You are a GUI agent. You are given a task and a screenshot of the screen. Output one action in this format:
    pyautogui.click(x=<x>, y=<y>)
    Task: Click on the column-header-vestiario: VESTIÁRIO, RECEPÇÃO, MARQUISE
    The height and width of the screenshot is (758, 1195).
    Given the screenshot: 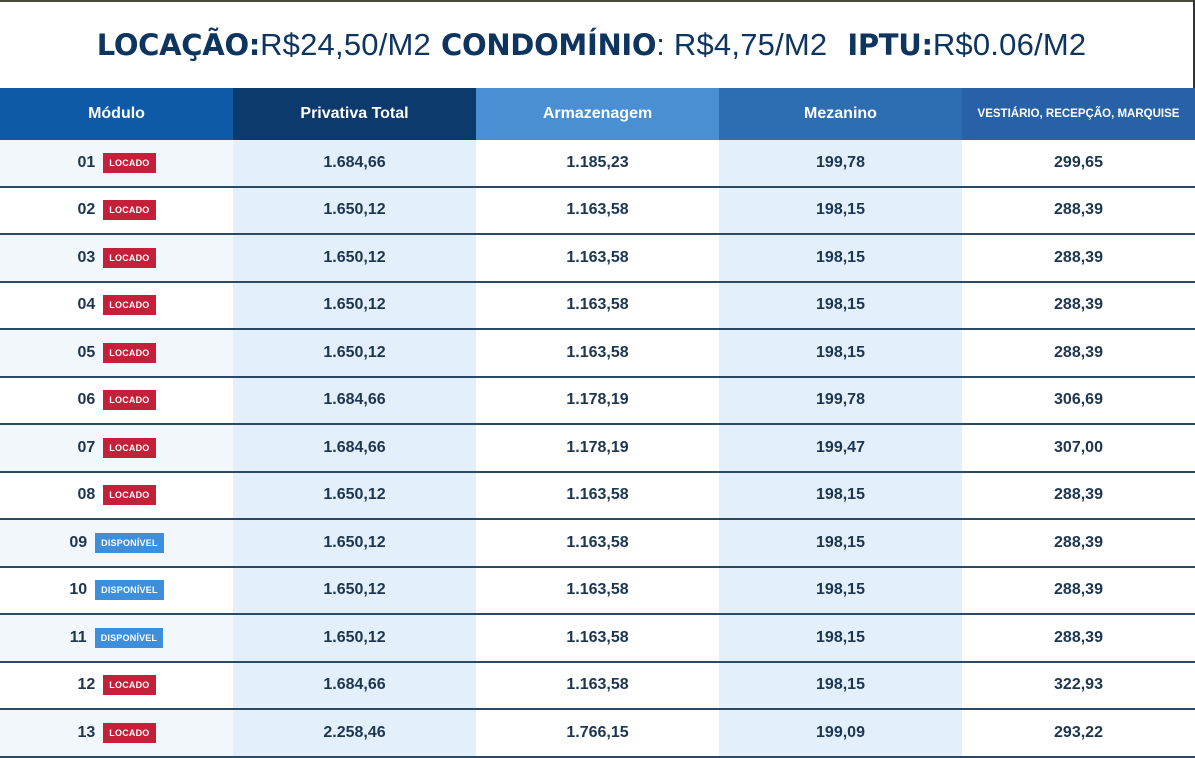 What is the action you would take?
    pyautogui.click(x=1078, y=114)
    